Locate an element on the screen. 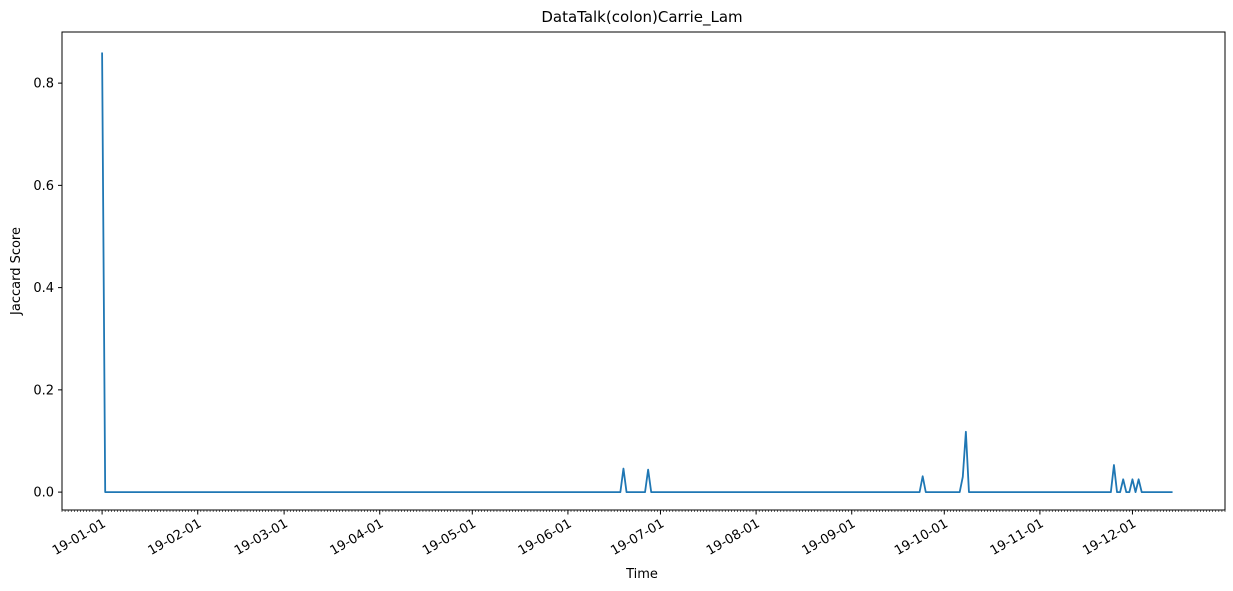 The height and width of the screenshot is (591, 1233). chart-title: DataTalk(colon)Carrie_Lam is located at coordinates (641, 17).